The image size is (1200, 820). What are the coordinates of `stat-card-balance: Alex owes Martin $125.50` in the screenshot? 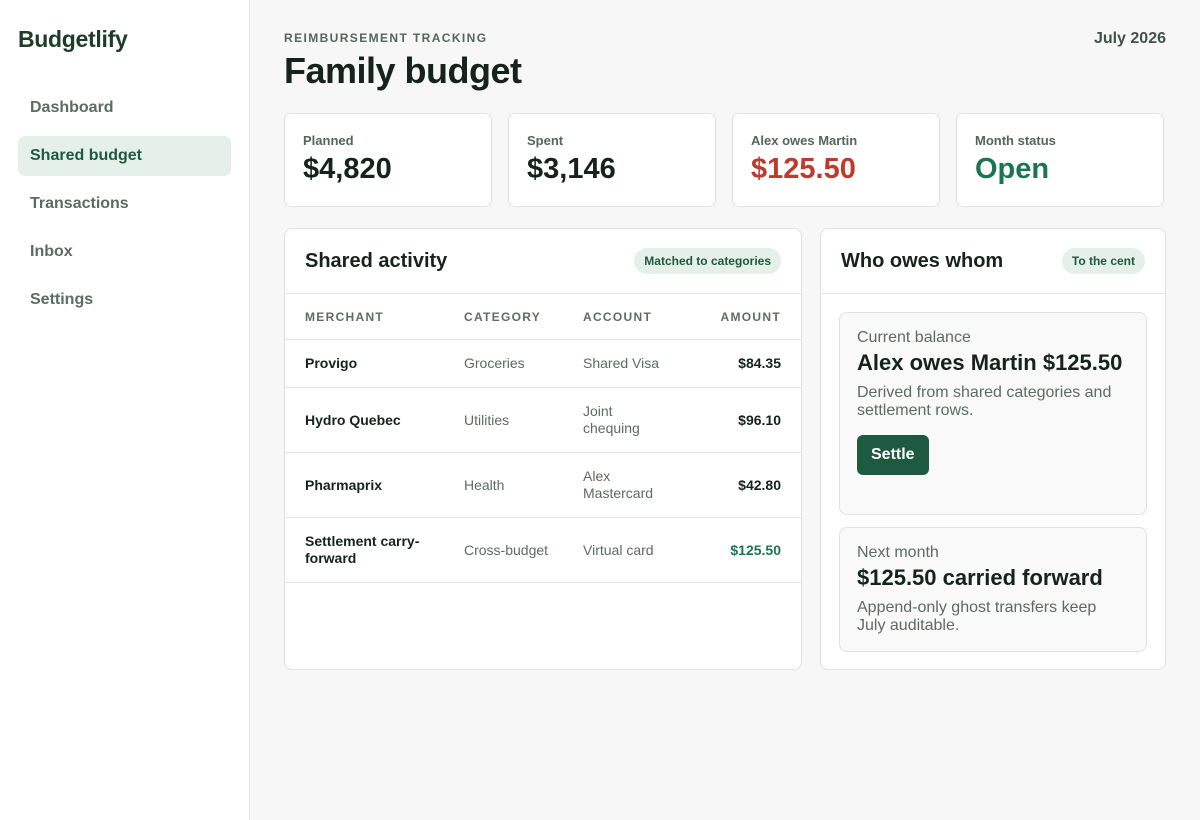 It's located at (836, 160).